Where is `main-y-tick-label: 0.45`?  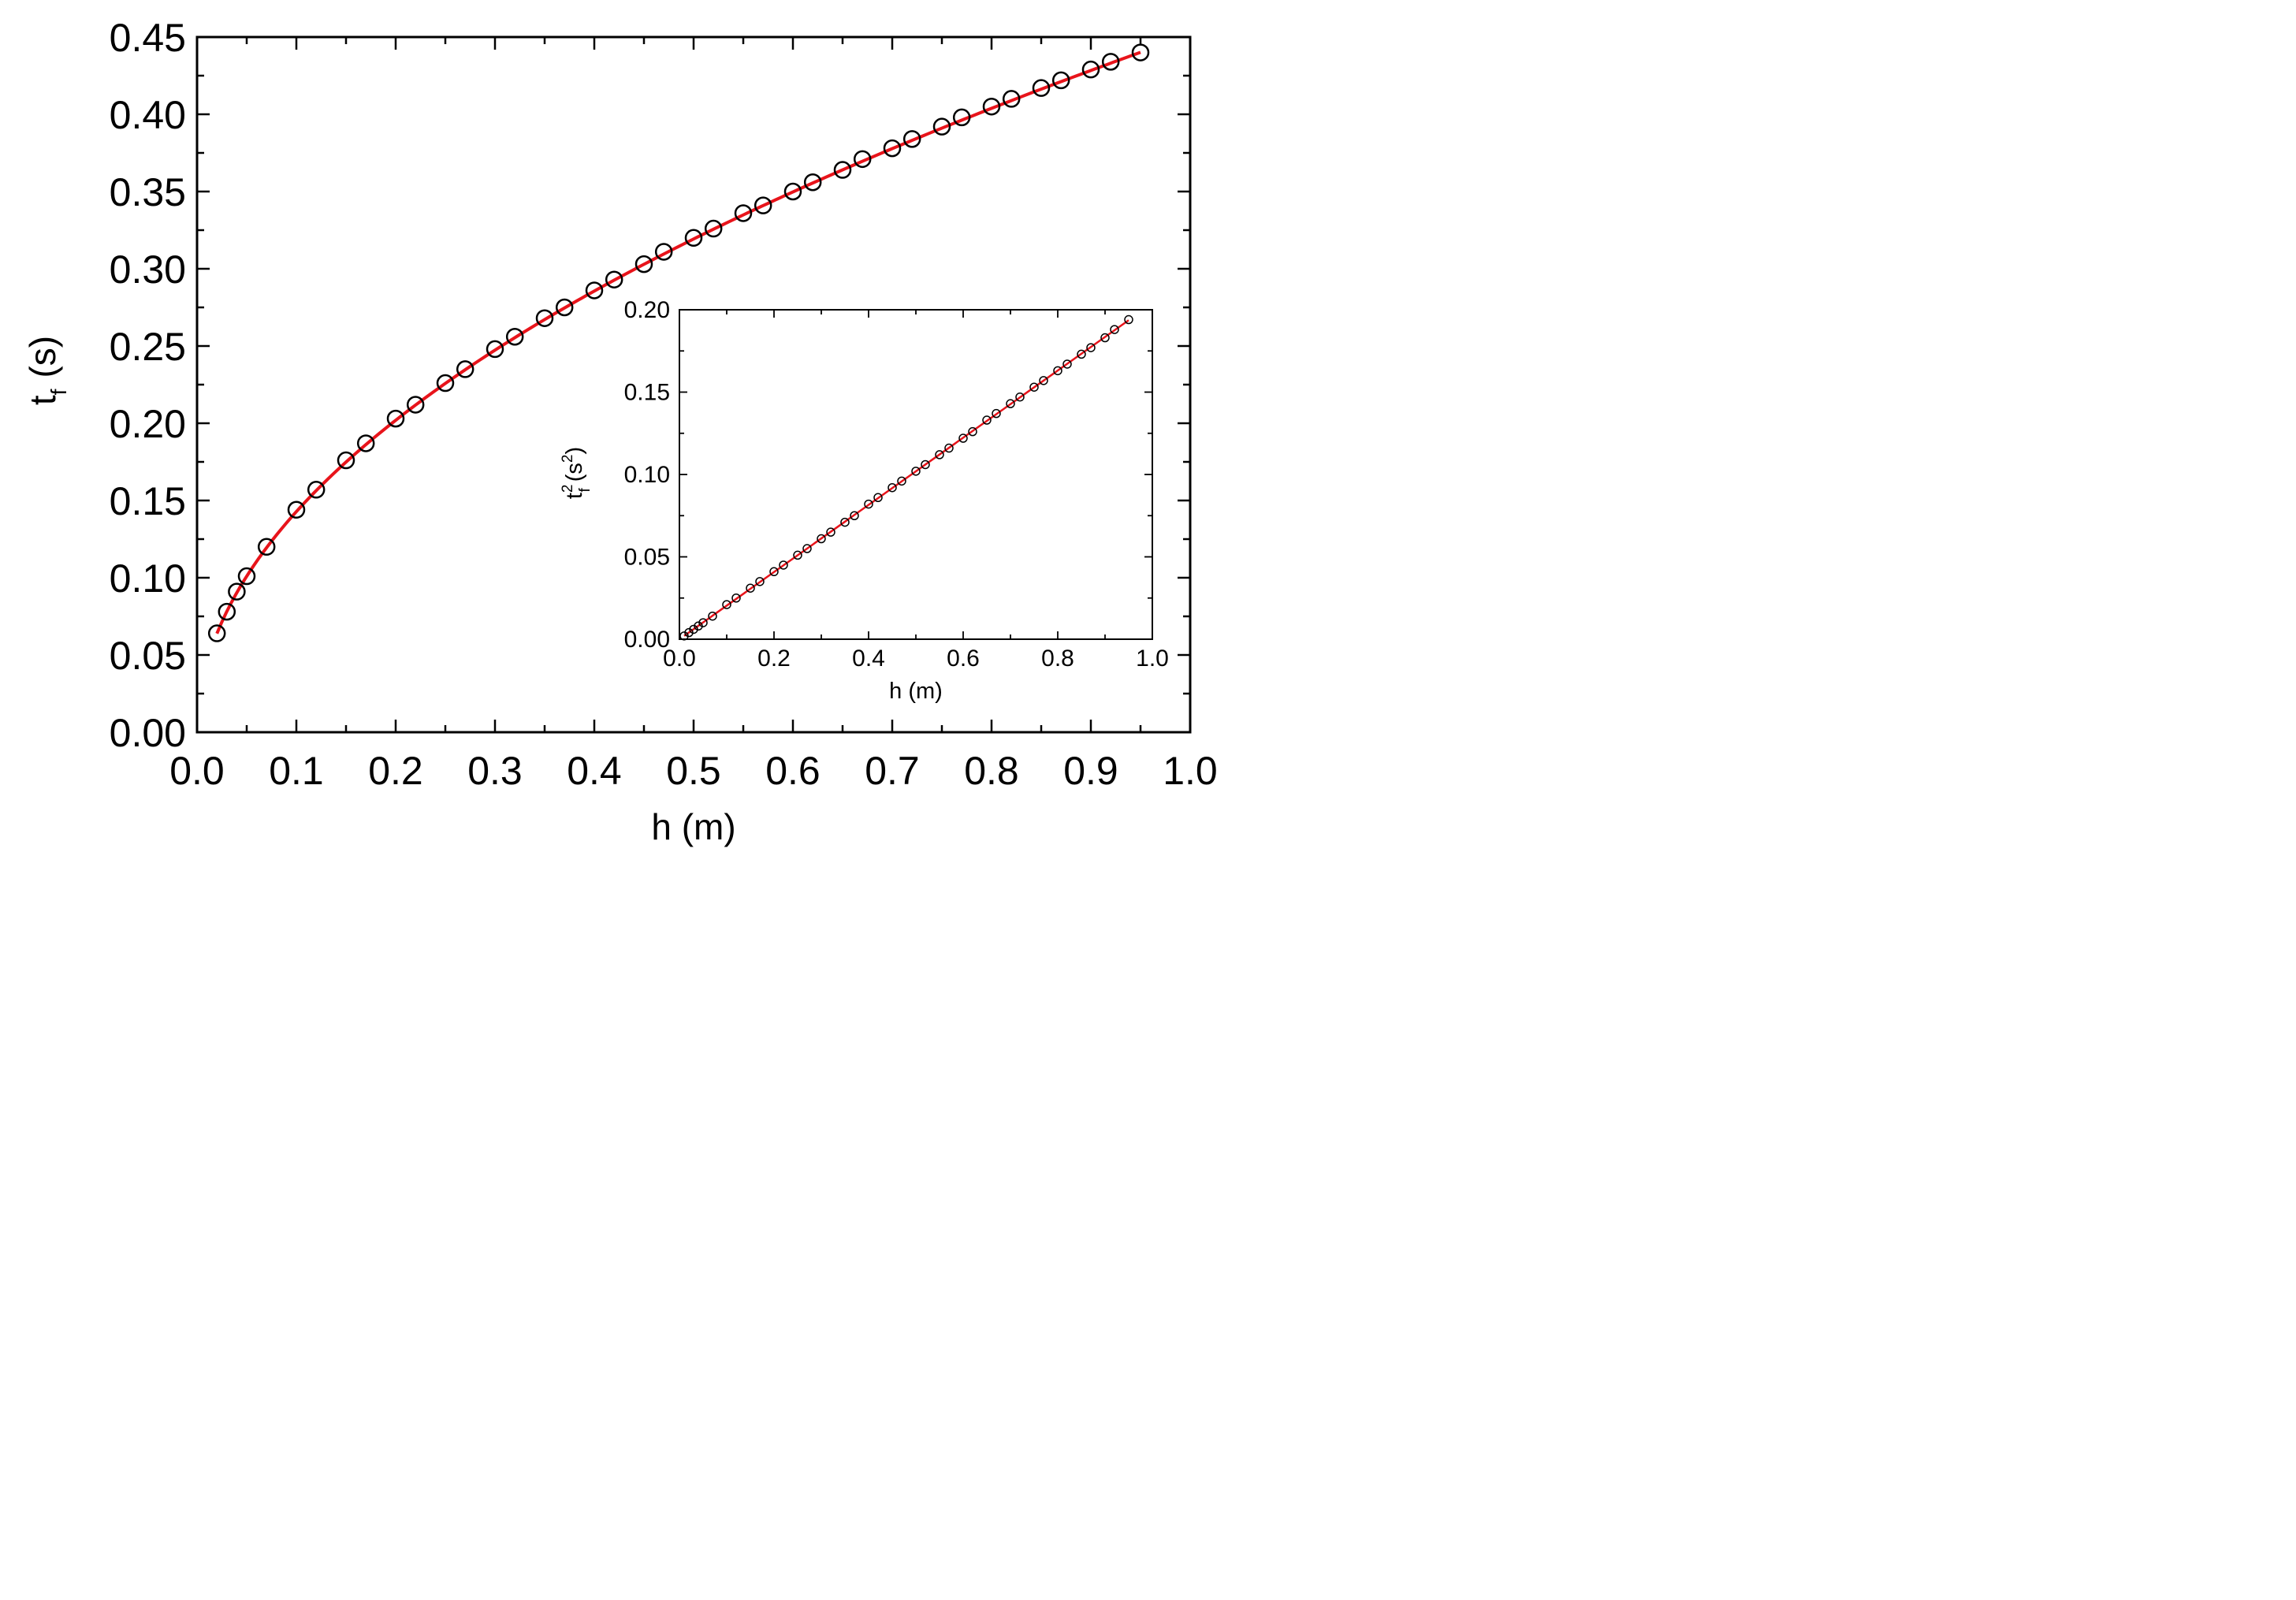
main-y-tick-label: 0.45 is located at coordinates (148, 38).